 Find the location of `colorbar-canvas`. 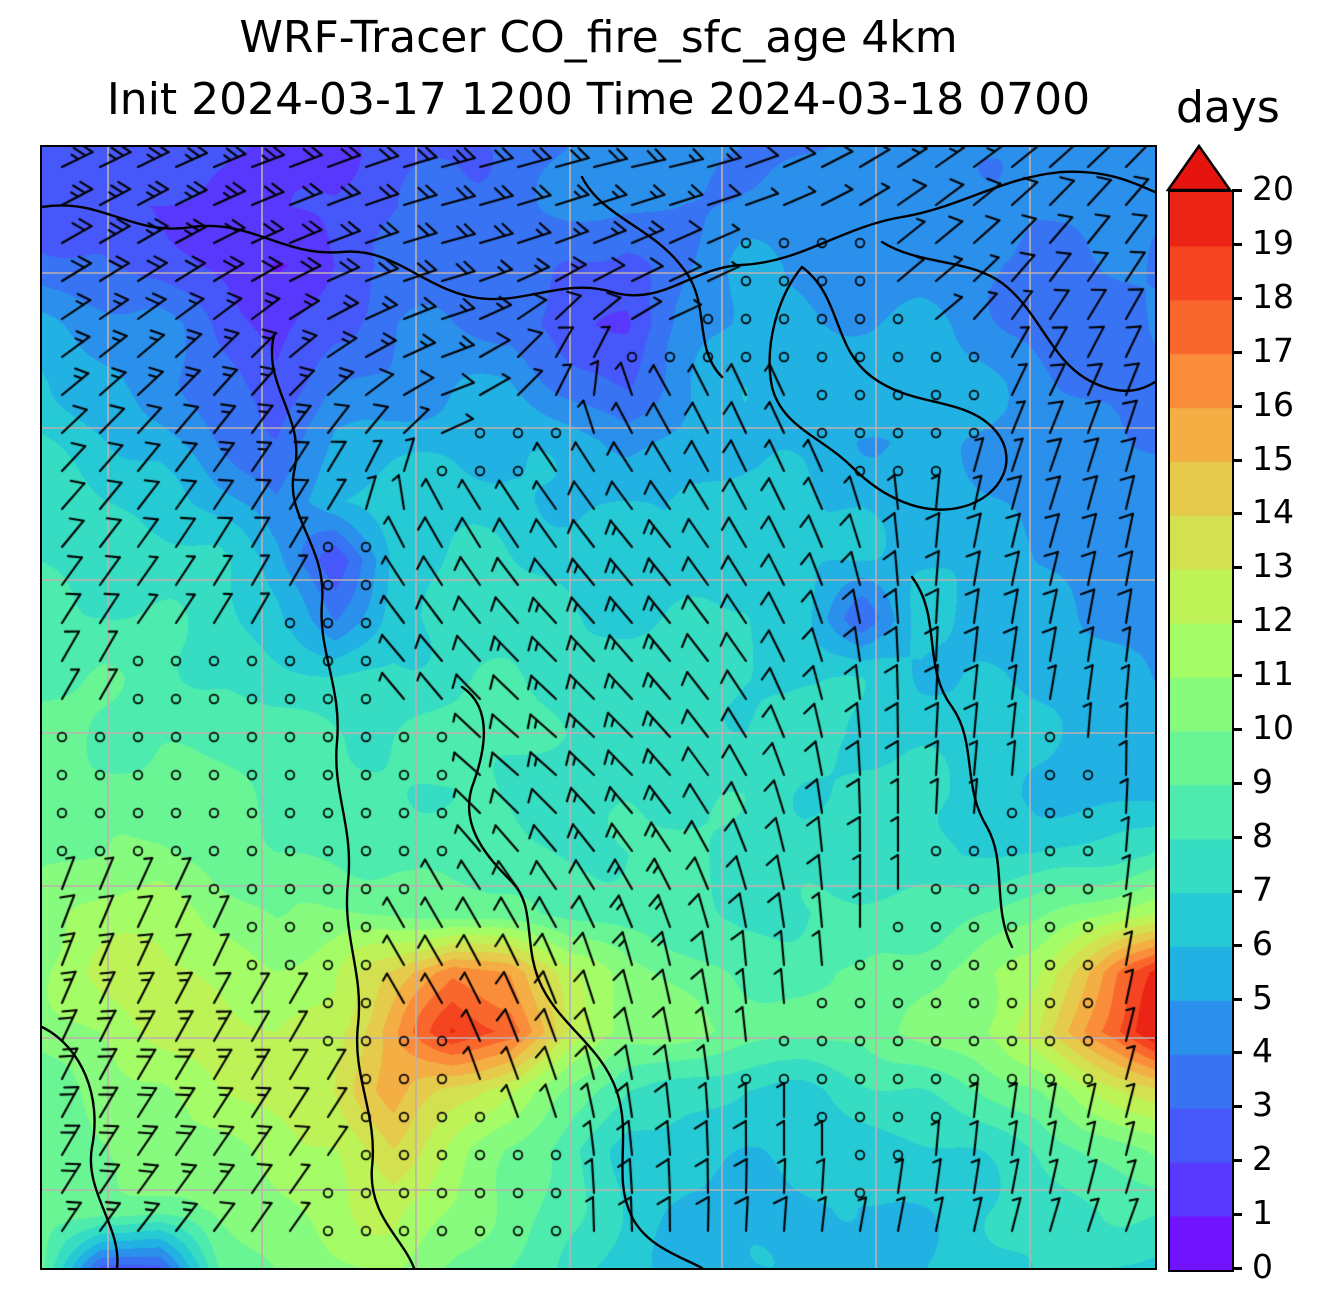

colorbar-canvas is located at coordinates (1201, 731).